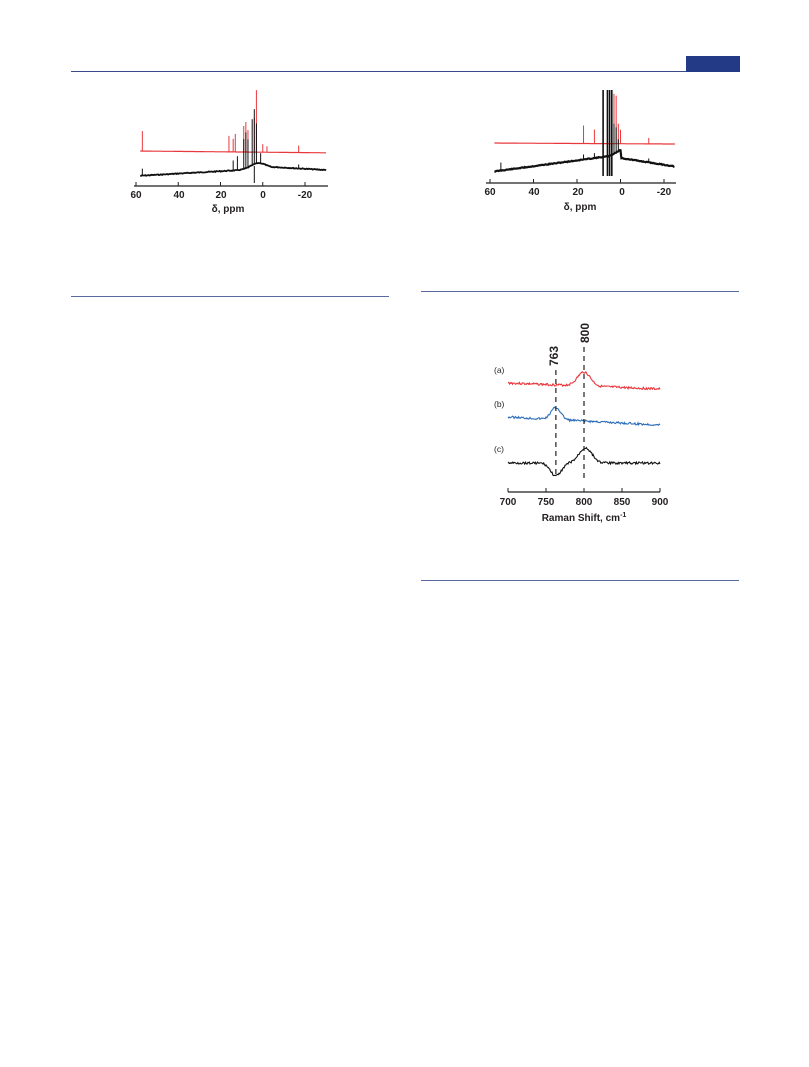 Image resolution: width=809 pixels, height=1067 pixels. What do you see at coordinates (405, 71) in the screenshot?
I see `header-rule` at bounding box center [405, 71].